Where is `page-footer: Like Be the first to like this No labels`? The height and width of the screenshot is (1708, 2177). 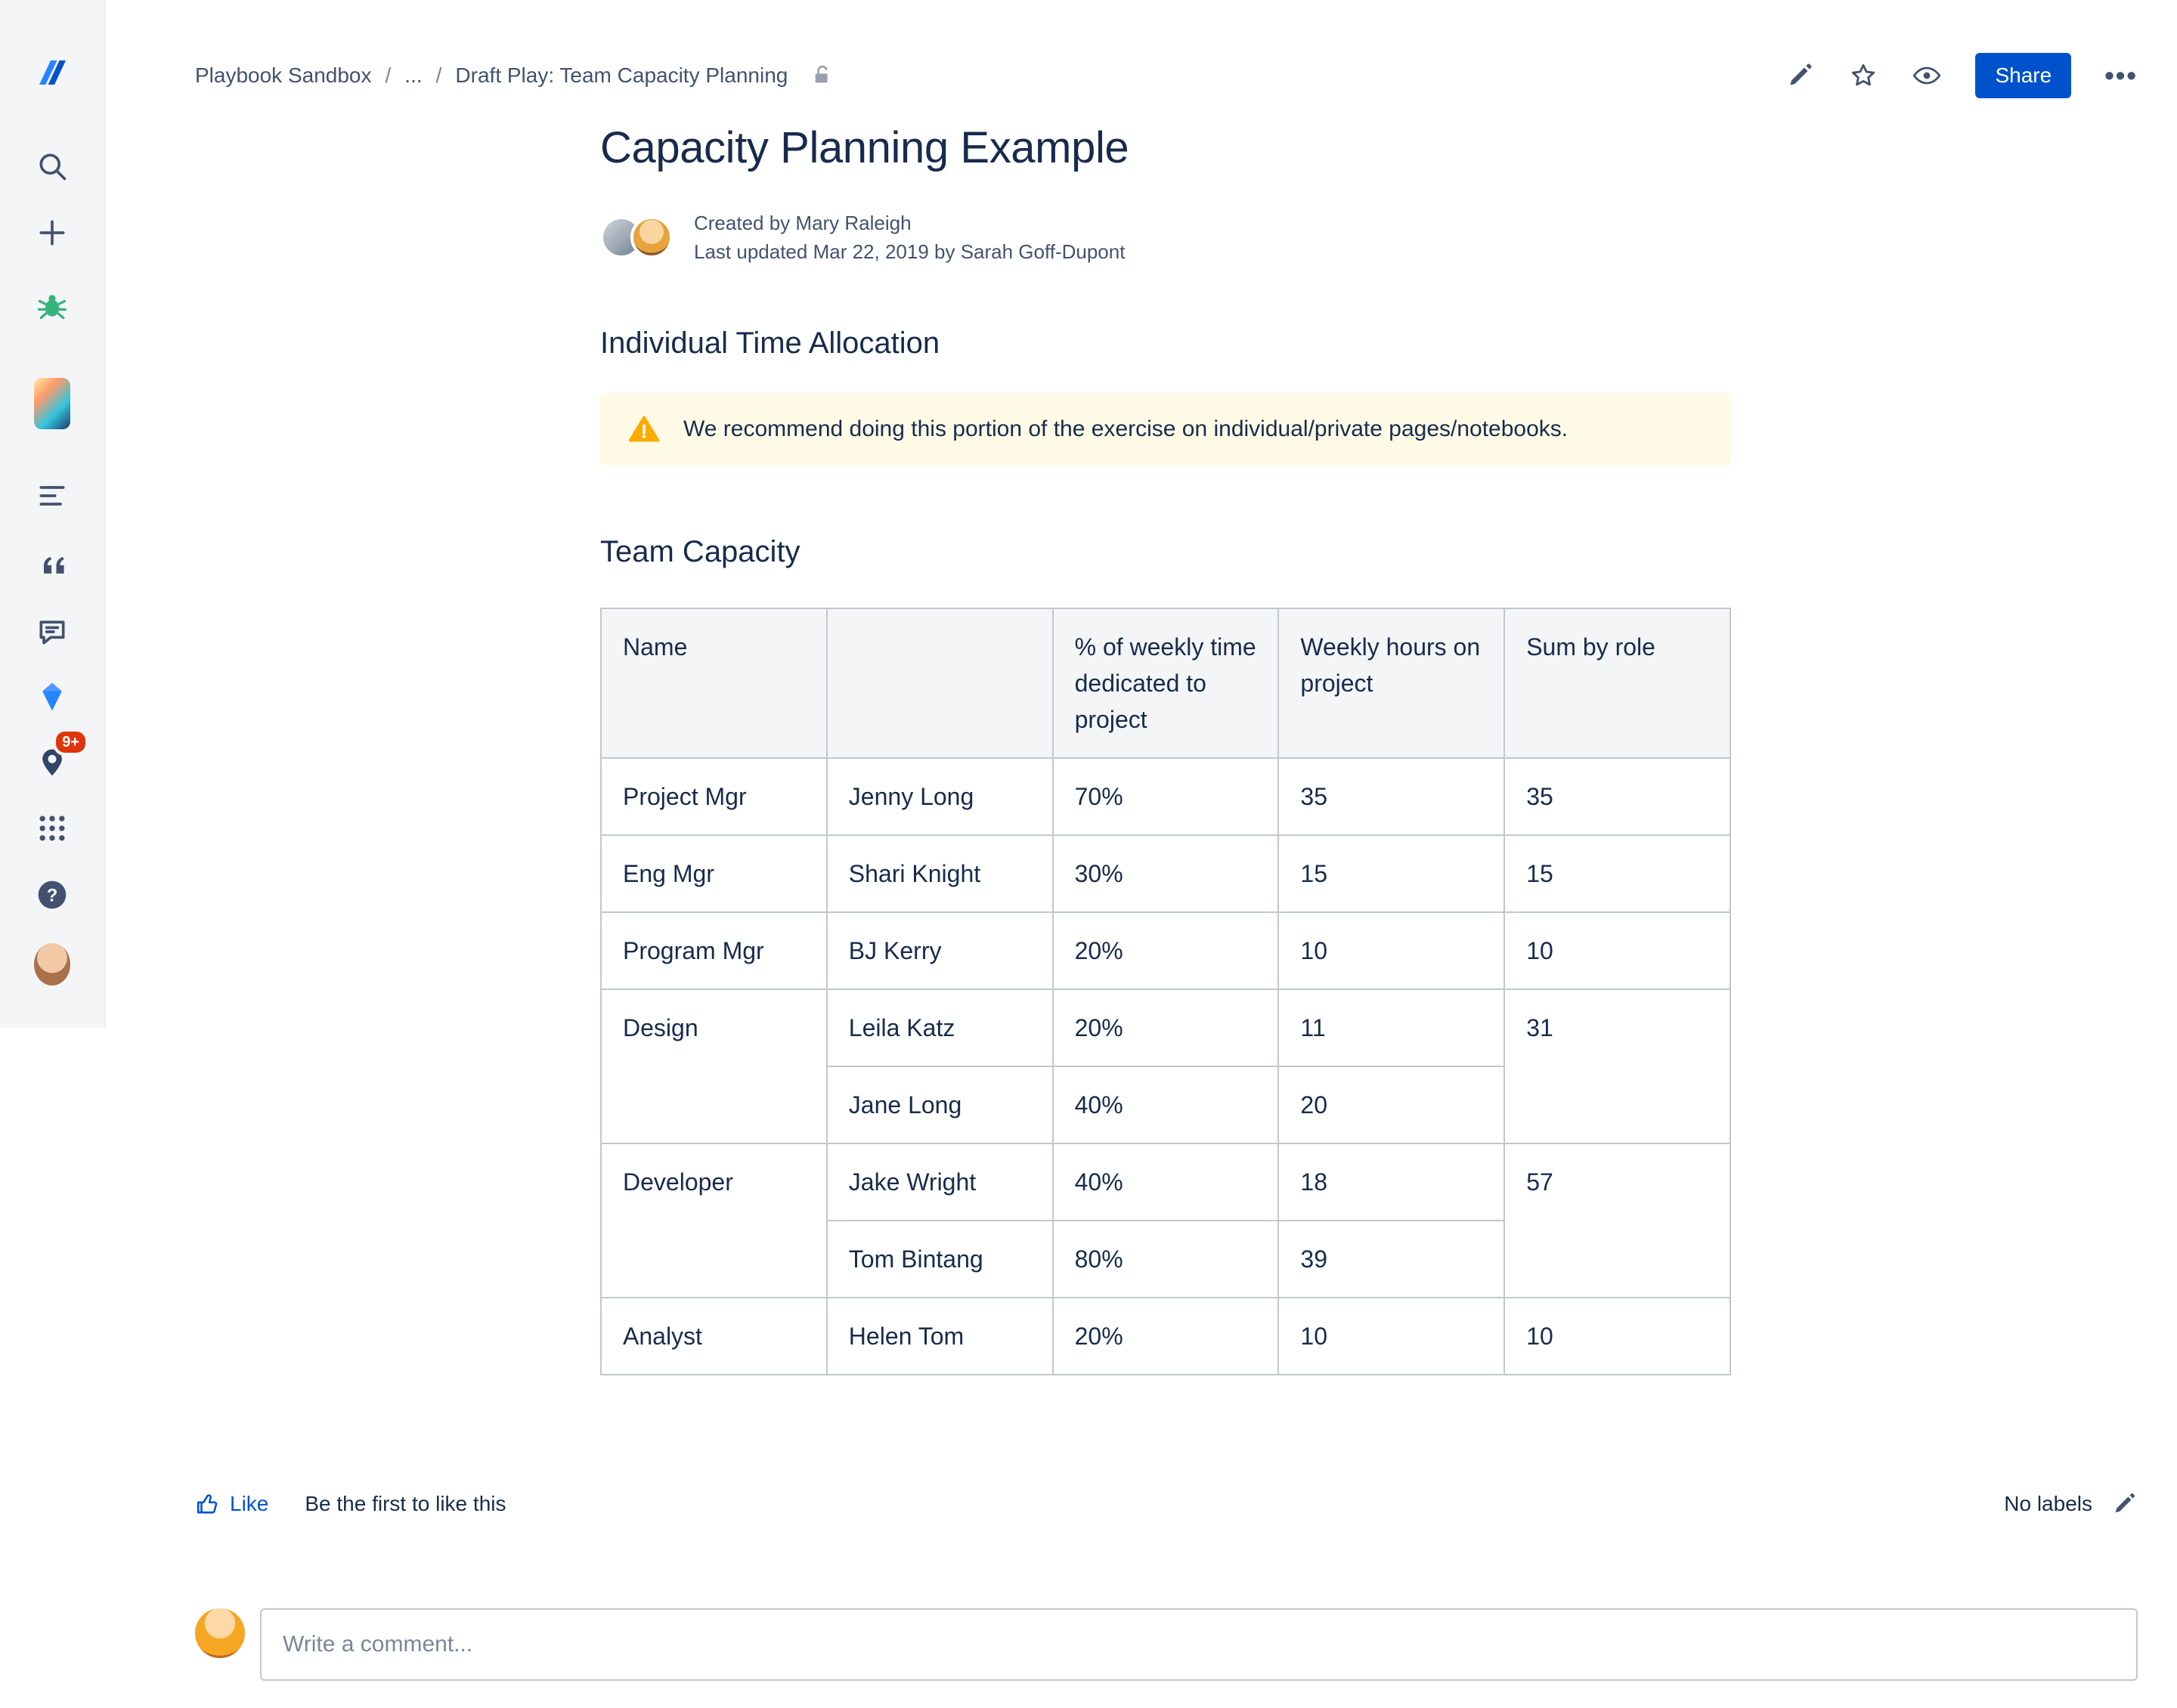 page-footer: Like Be the first to like this No labels is located at coordinates (1166, 1585).